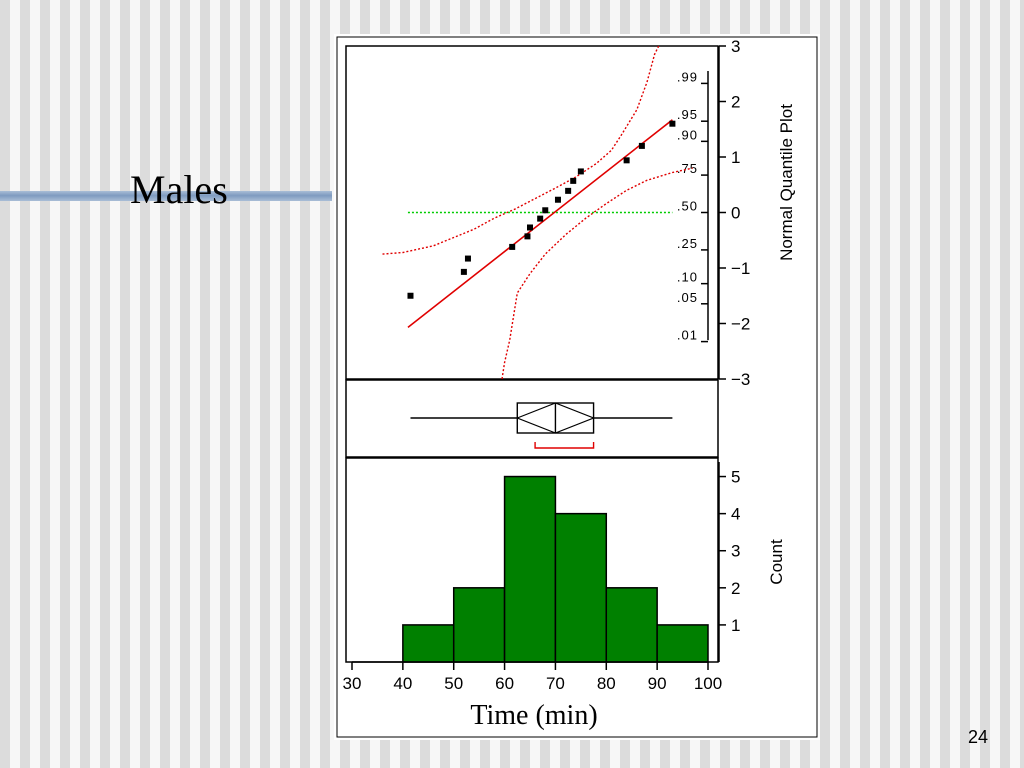 This screenshot has width=1024, height=768. Describe the element at coordinates (402, 683) in the screenshot. I see `x-tick-label: 40` at that location.